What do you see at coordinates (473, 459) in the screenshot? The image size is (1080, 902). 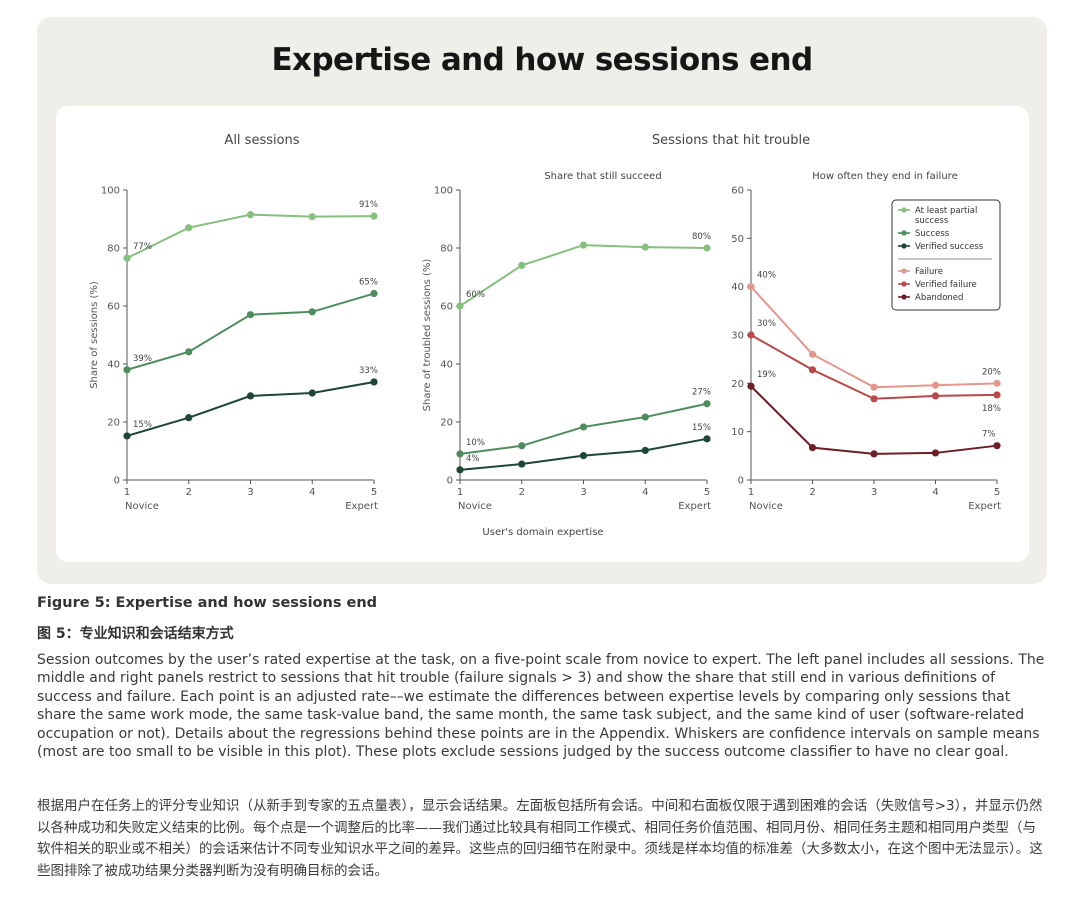 I see `data-label: 4%` at bounding box center [473, 459].